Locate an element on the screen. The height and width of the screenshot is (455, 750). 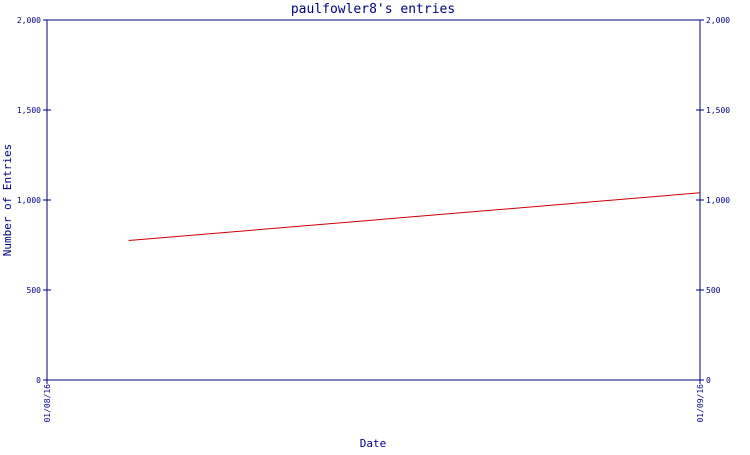
y-tick-label-left: 1,500 is located at coordinates (29, 110).